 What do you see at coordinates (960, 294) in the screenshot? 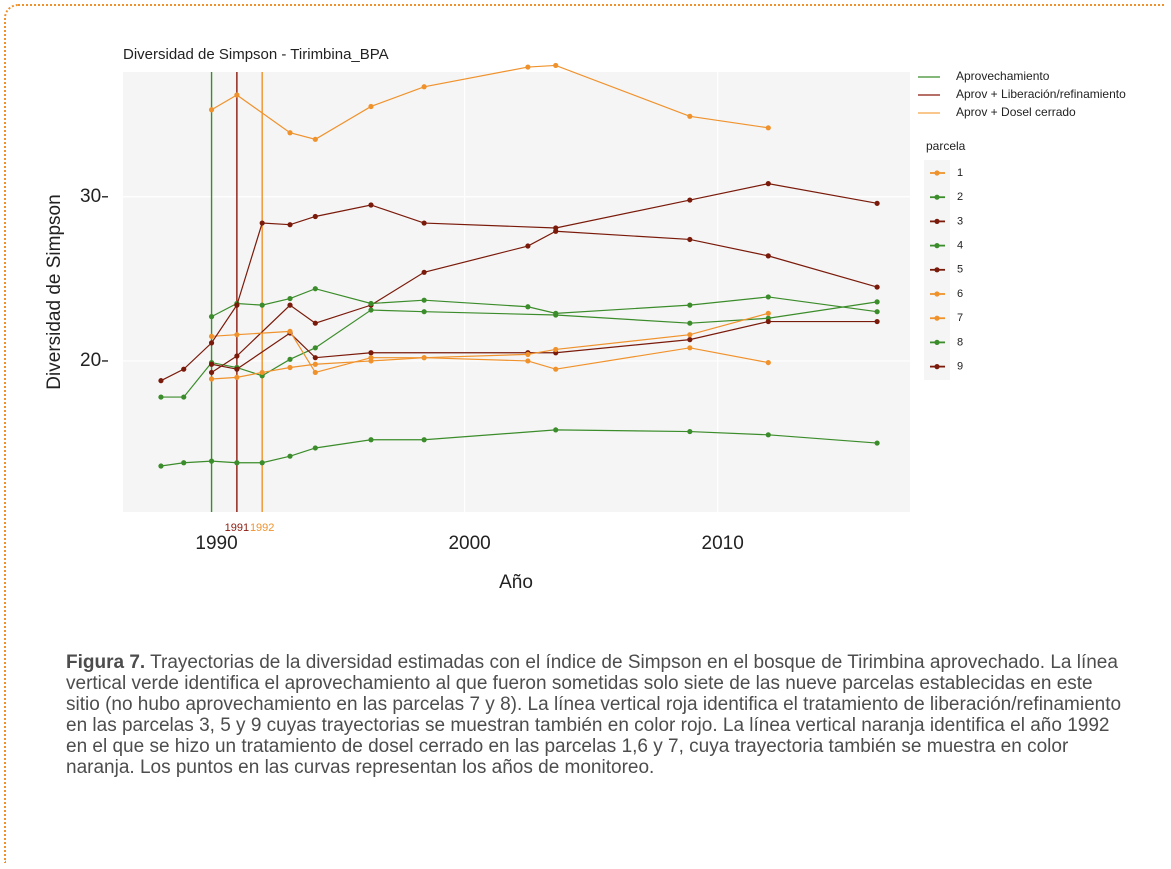
I see `legend-label: 6` at bounding box center [960, 294].